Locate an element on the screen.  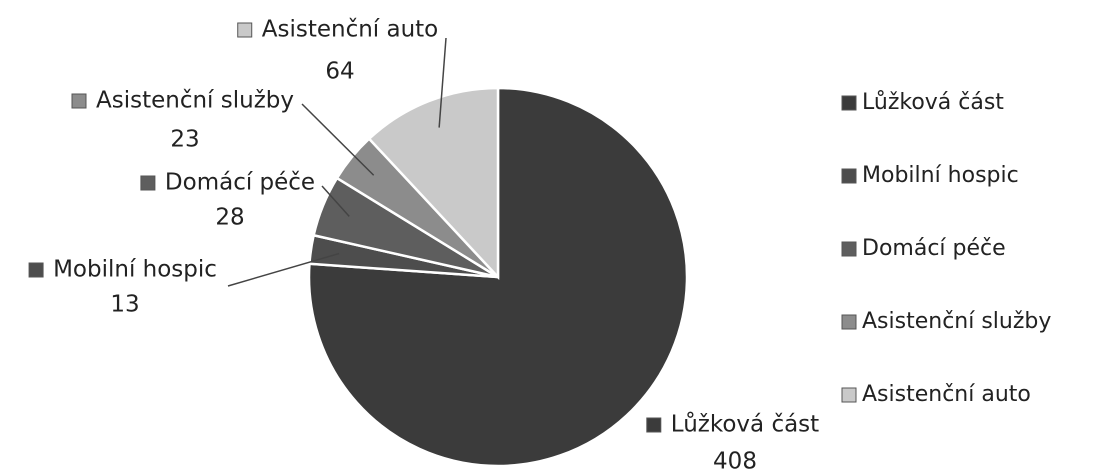
legend-label: Lůžková část is located at coordinates (933, 102).